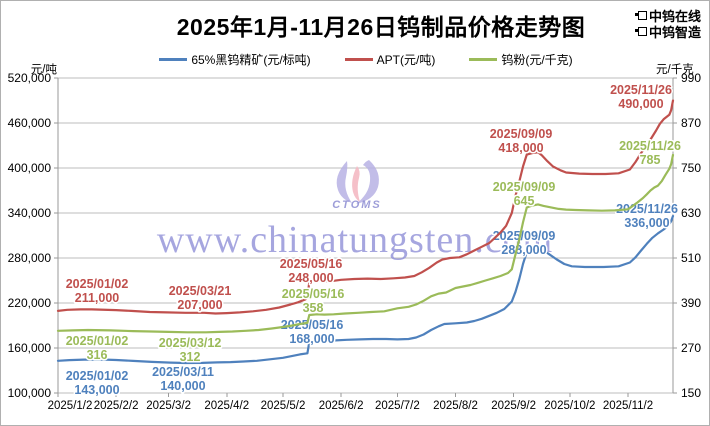 Image resolution: width=710 pixels, height=426 pixels. Describe the element at coordinates (30, 213) in the screenshot. I see `left-axis-tick-label: 340,000` at that location.